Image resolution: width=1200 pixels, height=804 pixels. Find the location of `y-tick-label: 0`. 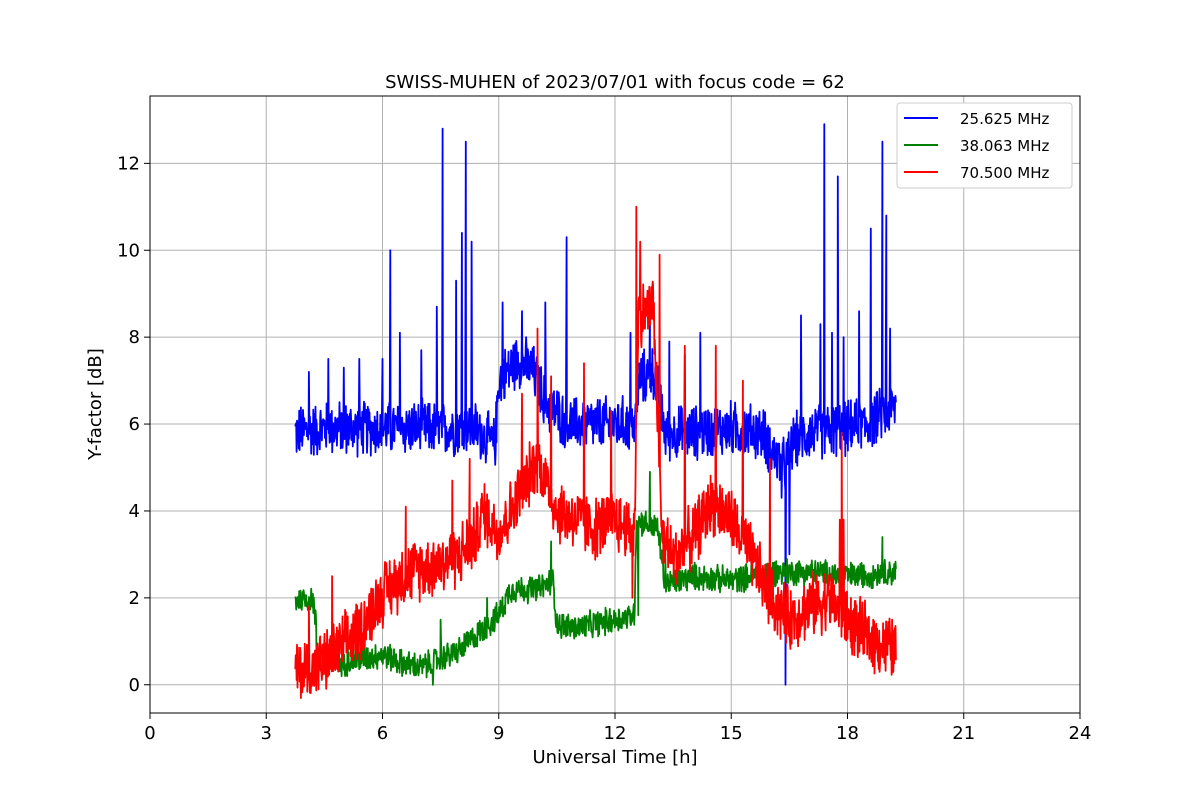

y-tick-label: 0 is located at coordinates (134, 685).